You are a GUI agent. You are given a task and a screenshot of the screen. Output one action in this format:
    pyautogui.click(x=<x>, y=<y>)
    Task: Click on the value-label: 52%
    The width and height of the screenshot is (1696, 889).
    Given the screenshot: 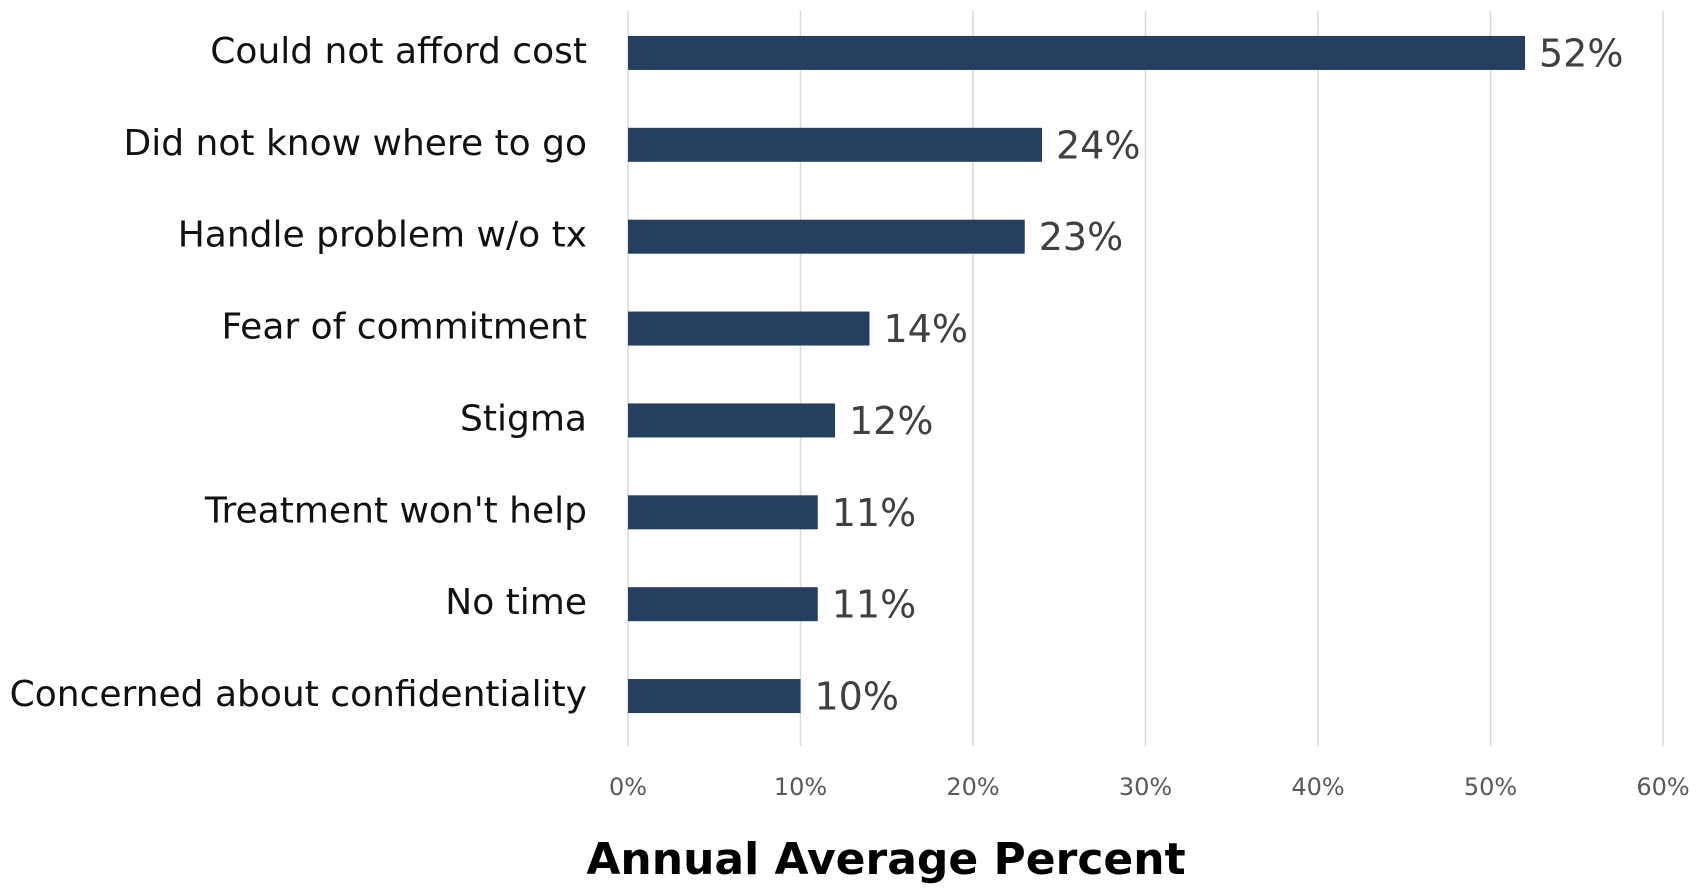 What is the action you would take?
    pyautogui.click(x=1581, y=53)
    